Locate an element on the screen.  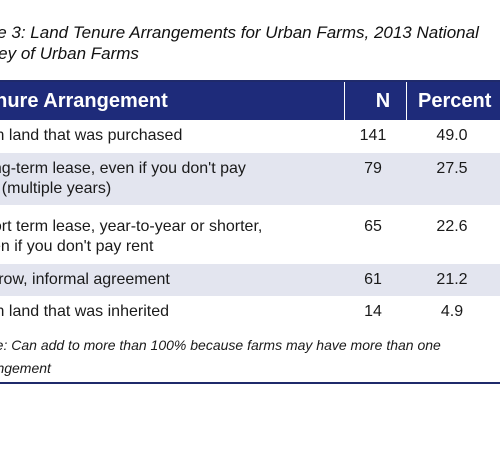
header-n: N is located at coordinates (383, 101).